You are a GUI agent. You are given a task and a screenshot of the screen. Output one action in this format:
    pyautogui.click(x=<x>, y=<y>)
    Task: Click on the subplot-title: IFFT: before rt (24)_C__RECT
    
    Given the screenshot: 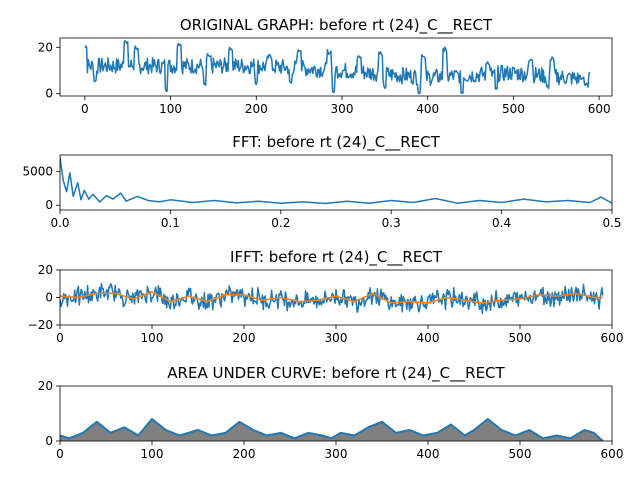 What is the action you would take?
    pyautogui.click(x=336, y=257)
    